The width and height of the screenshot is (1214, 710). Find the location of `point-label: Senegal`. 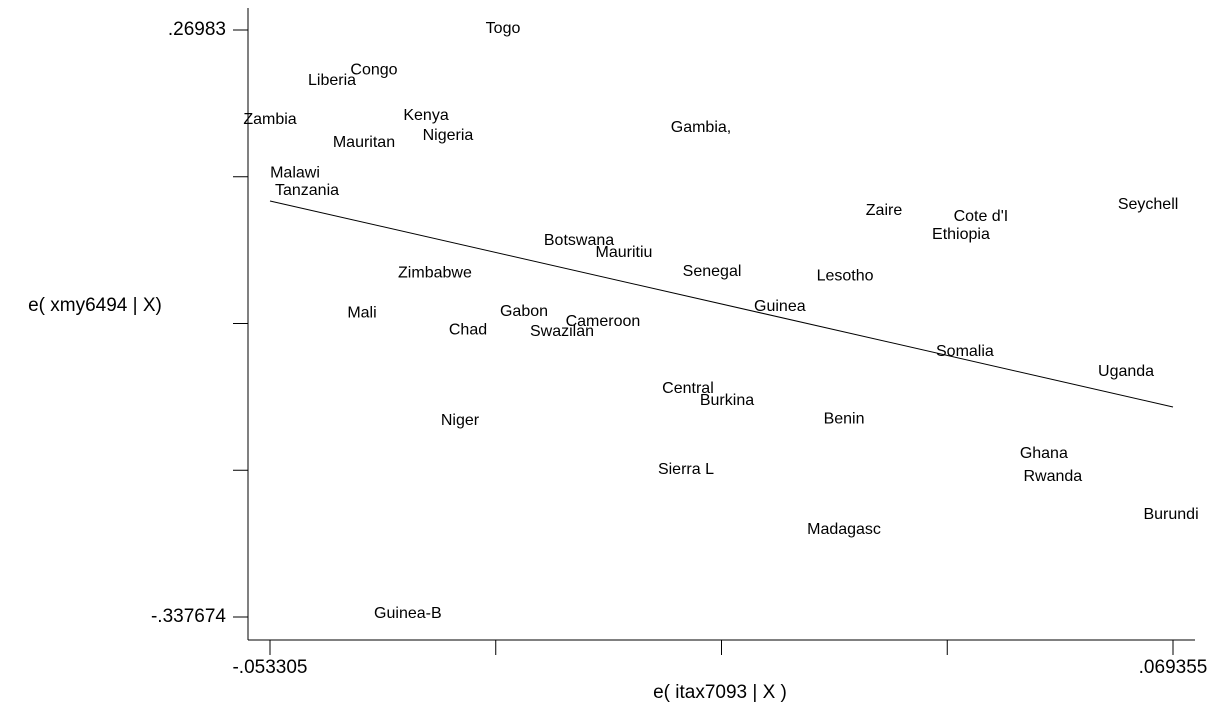

point-label: Senegal is located at coordinates (712, 271).